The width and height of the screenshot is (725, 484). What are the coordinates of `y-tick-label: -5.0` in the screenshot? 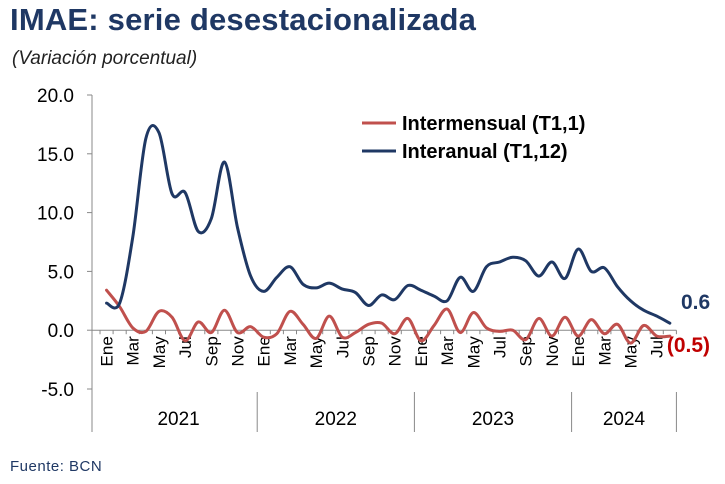 It's located at (57, 390).